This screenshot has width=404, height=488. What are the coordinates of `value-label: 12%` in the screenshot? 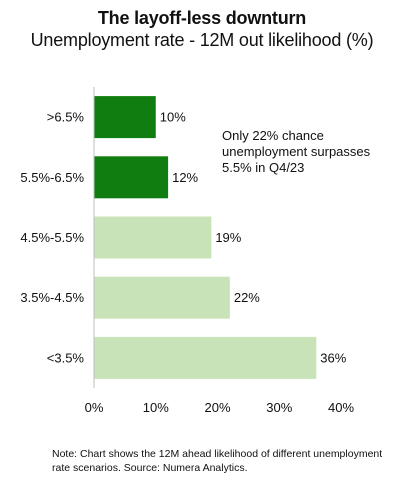 It's located at (185, 177).